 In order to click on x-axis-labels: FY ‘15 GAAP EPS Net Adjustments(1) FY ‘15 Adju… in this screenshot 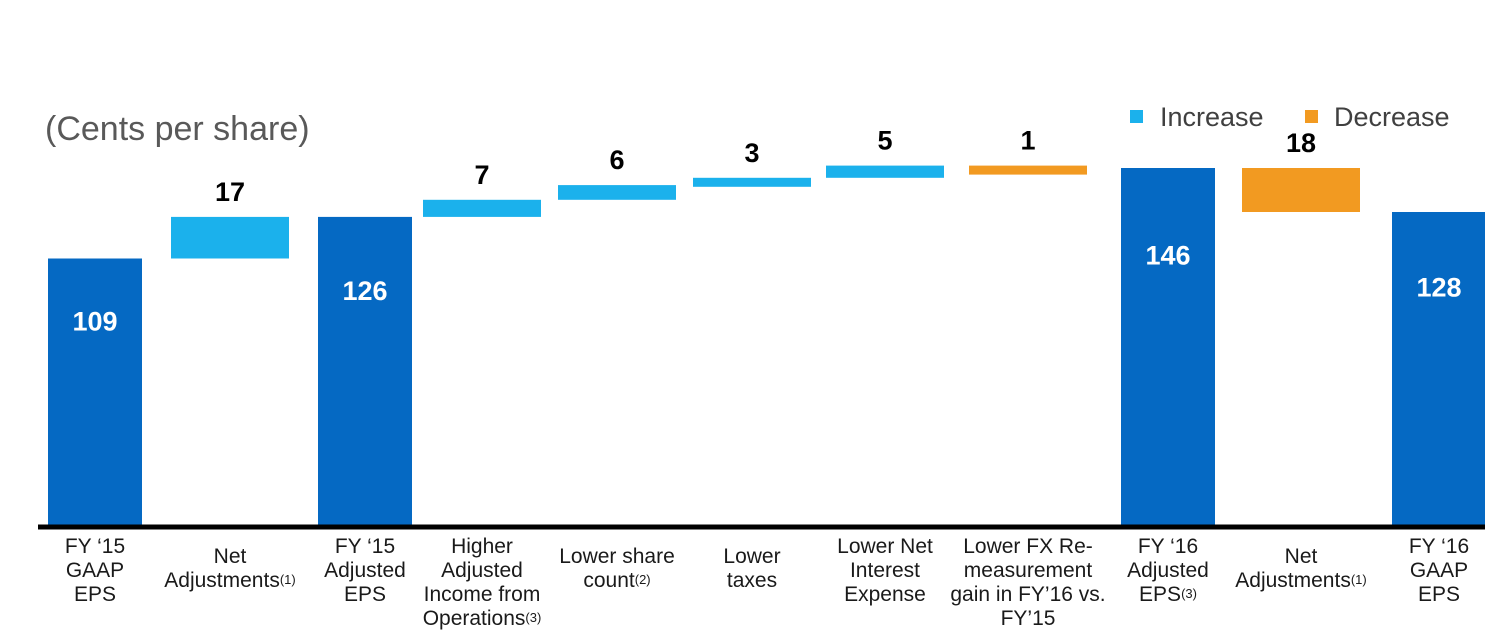, I will do `click(767, 582)`.